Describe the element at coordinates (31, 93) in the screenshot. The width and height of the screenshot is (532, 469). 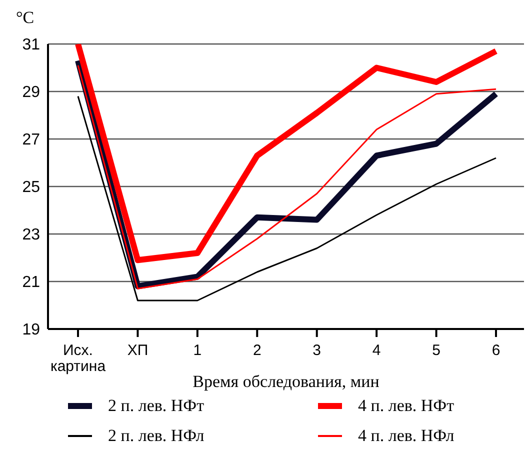
I see `y-tick-label: 29` at that location.